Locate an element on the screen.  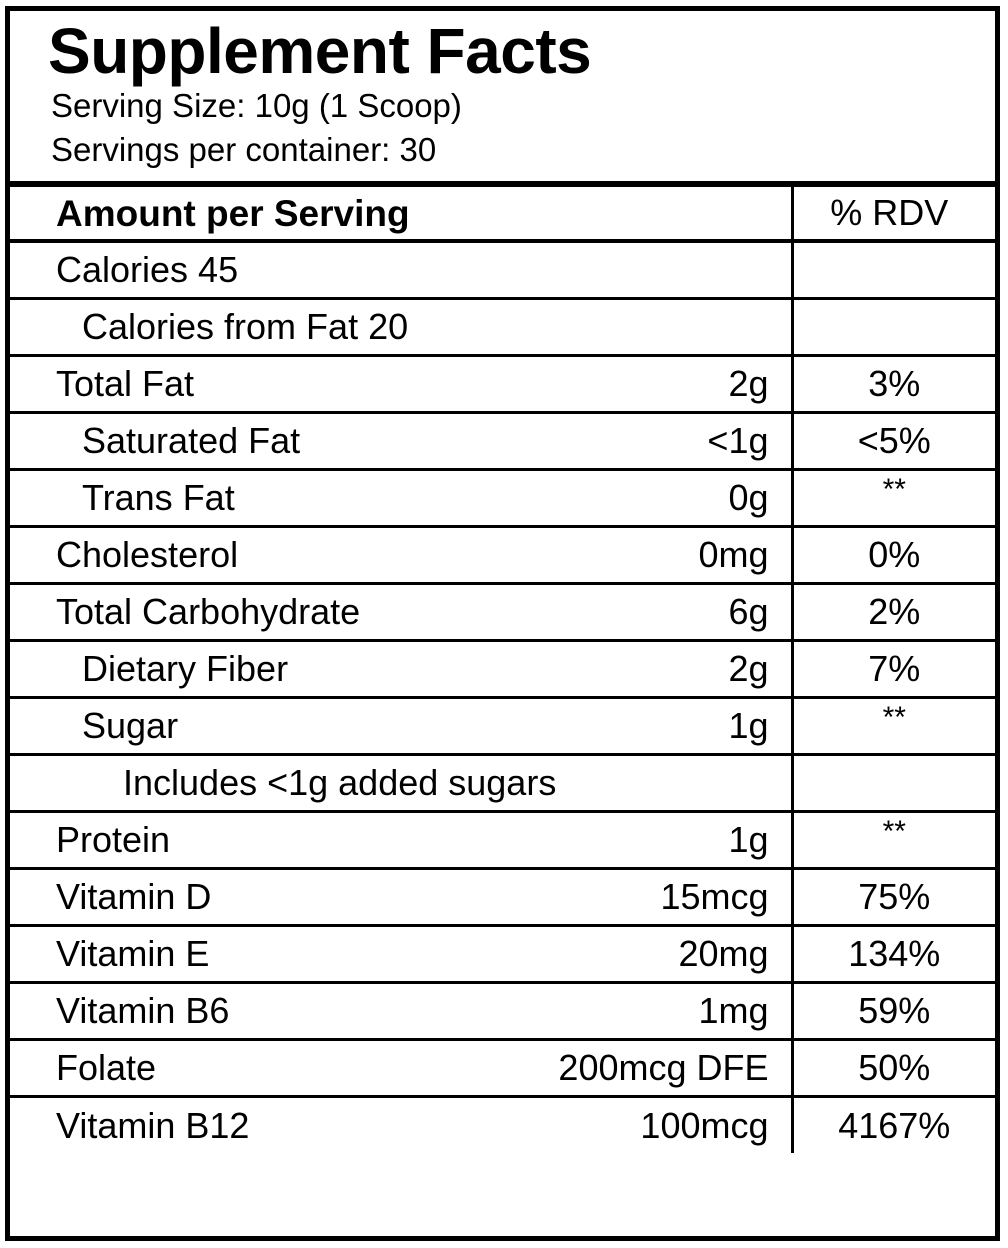
nutrient-rdv-cell: 2% is located at coordinates (892, 612).